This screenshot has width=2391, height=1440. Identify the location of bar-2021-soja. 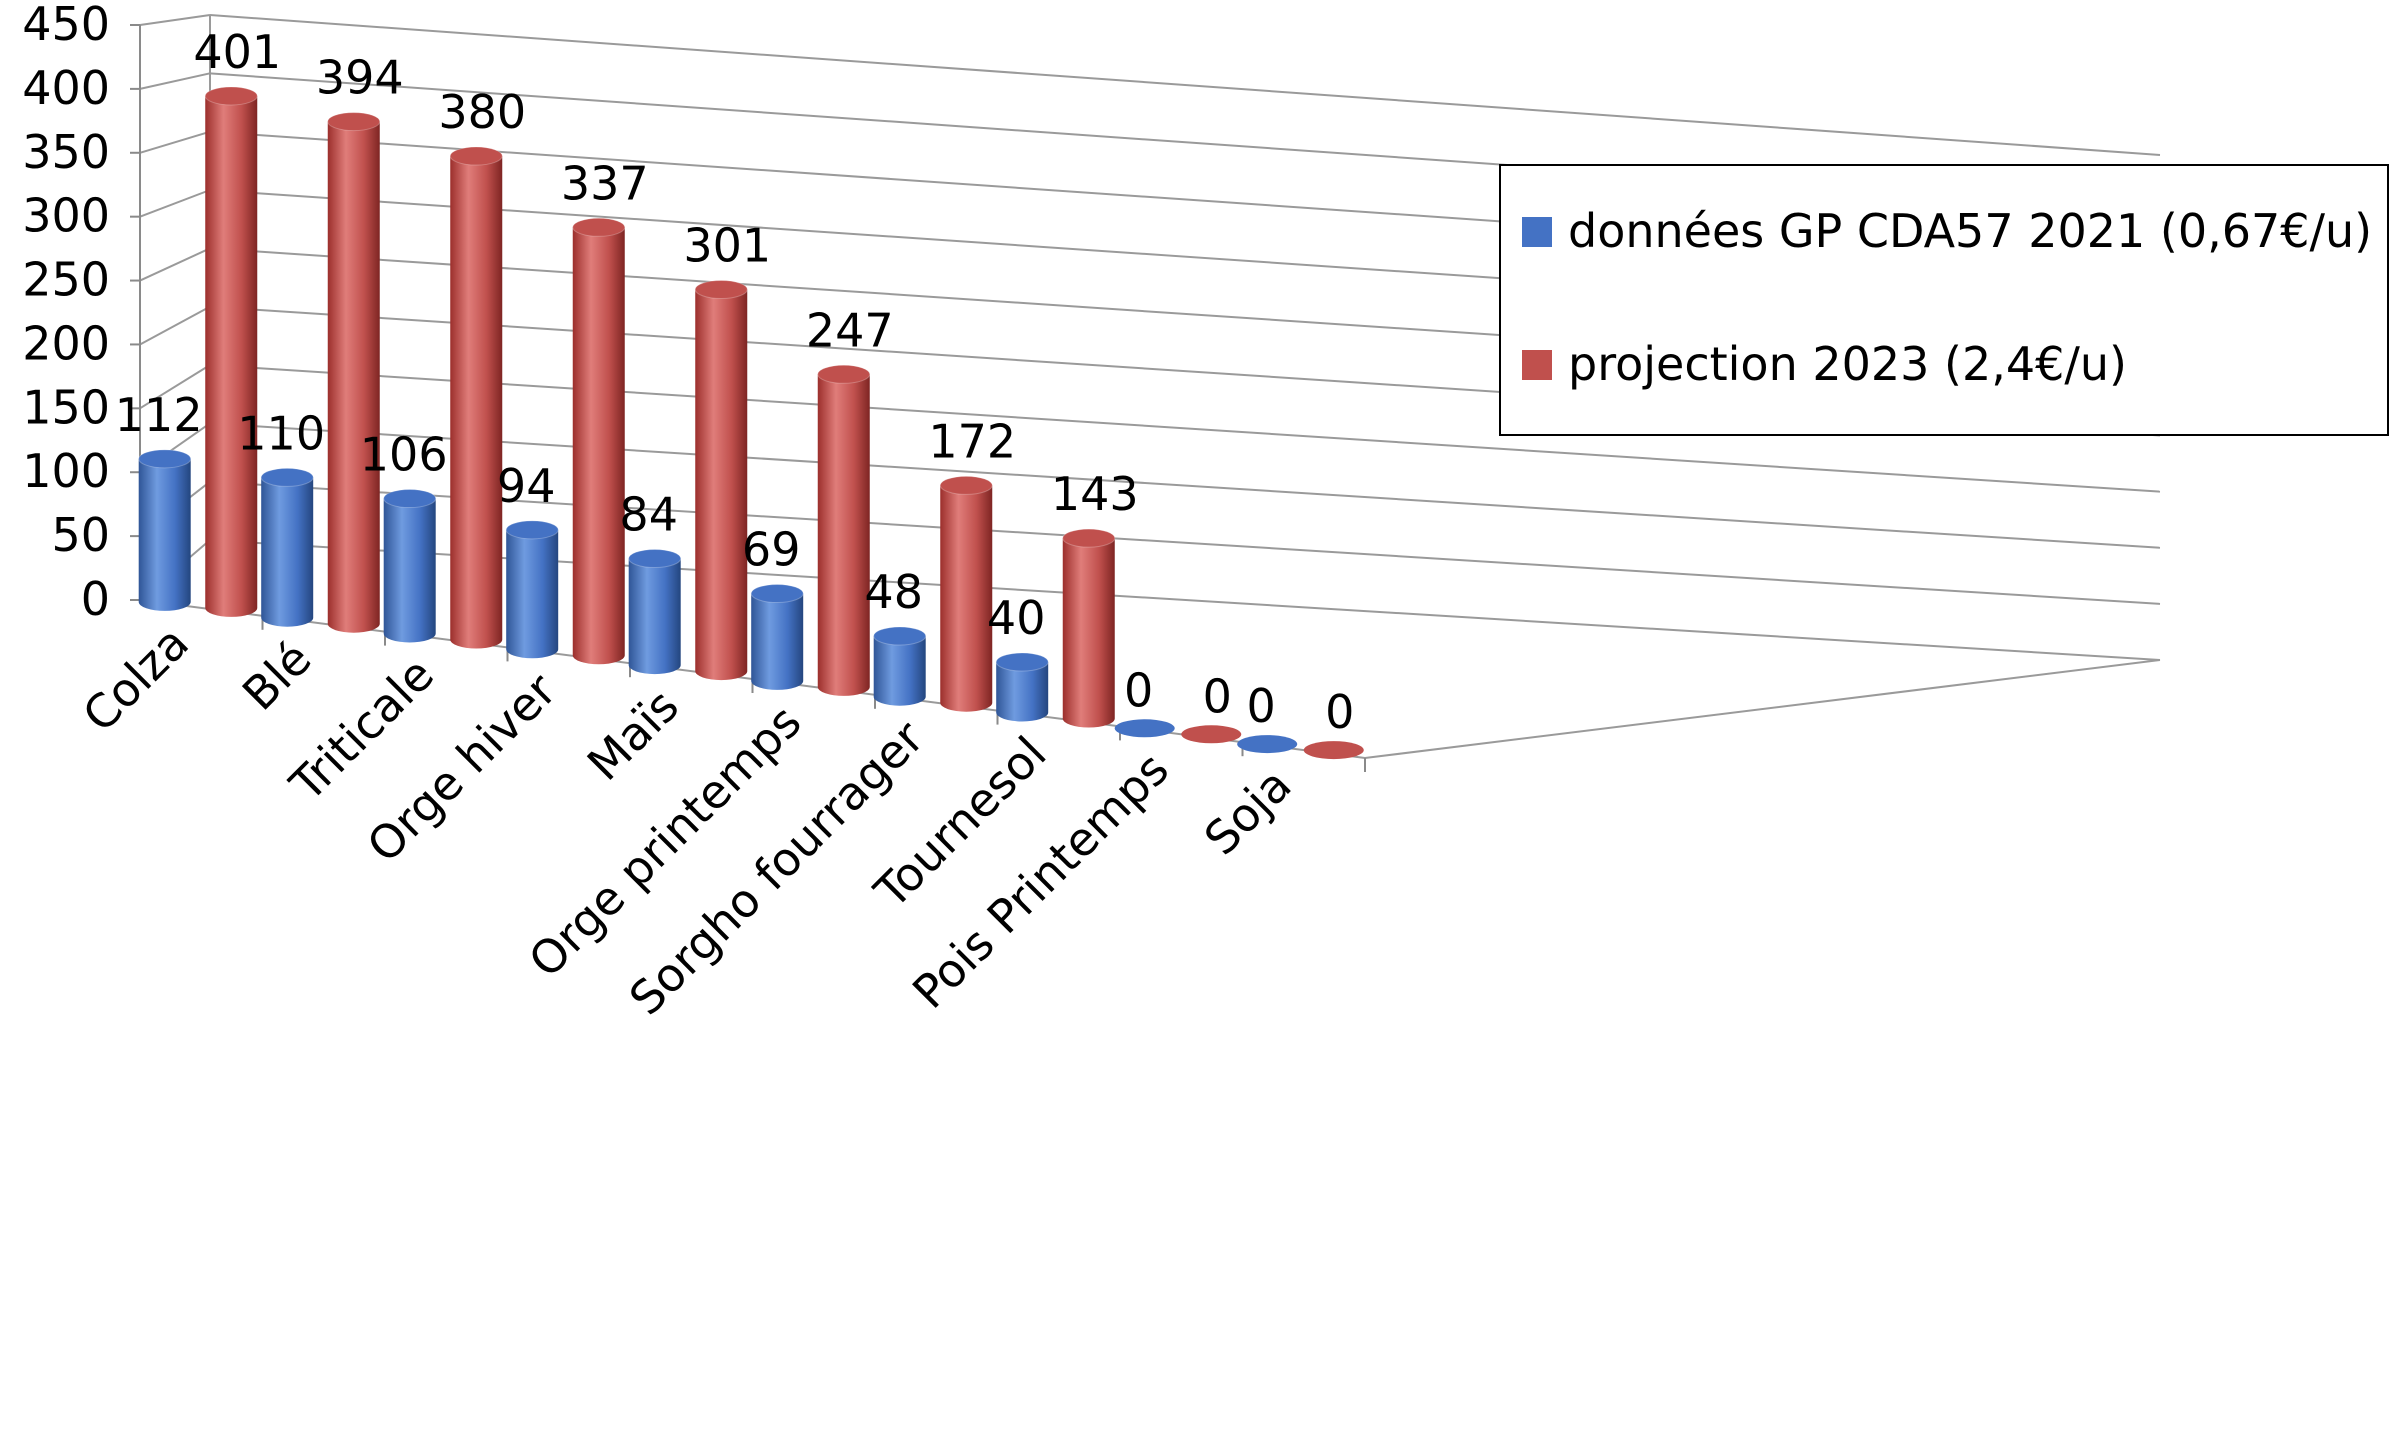
(1267, 744).